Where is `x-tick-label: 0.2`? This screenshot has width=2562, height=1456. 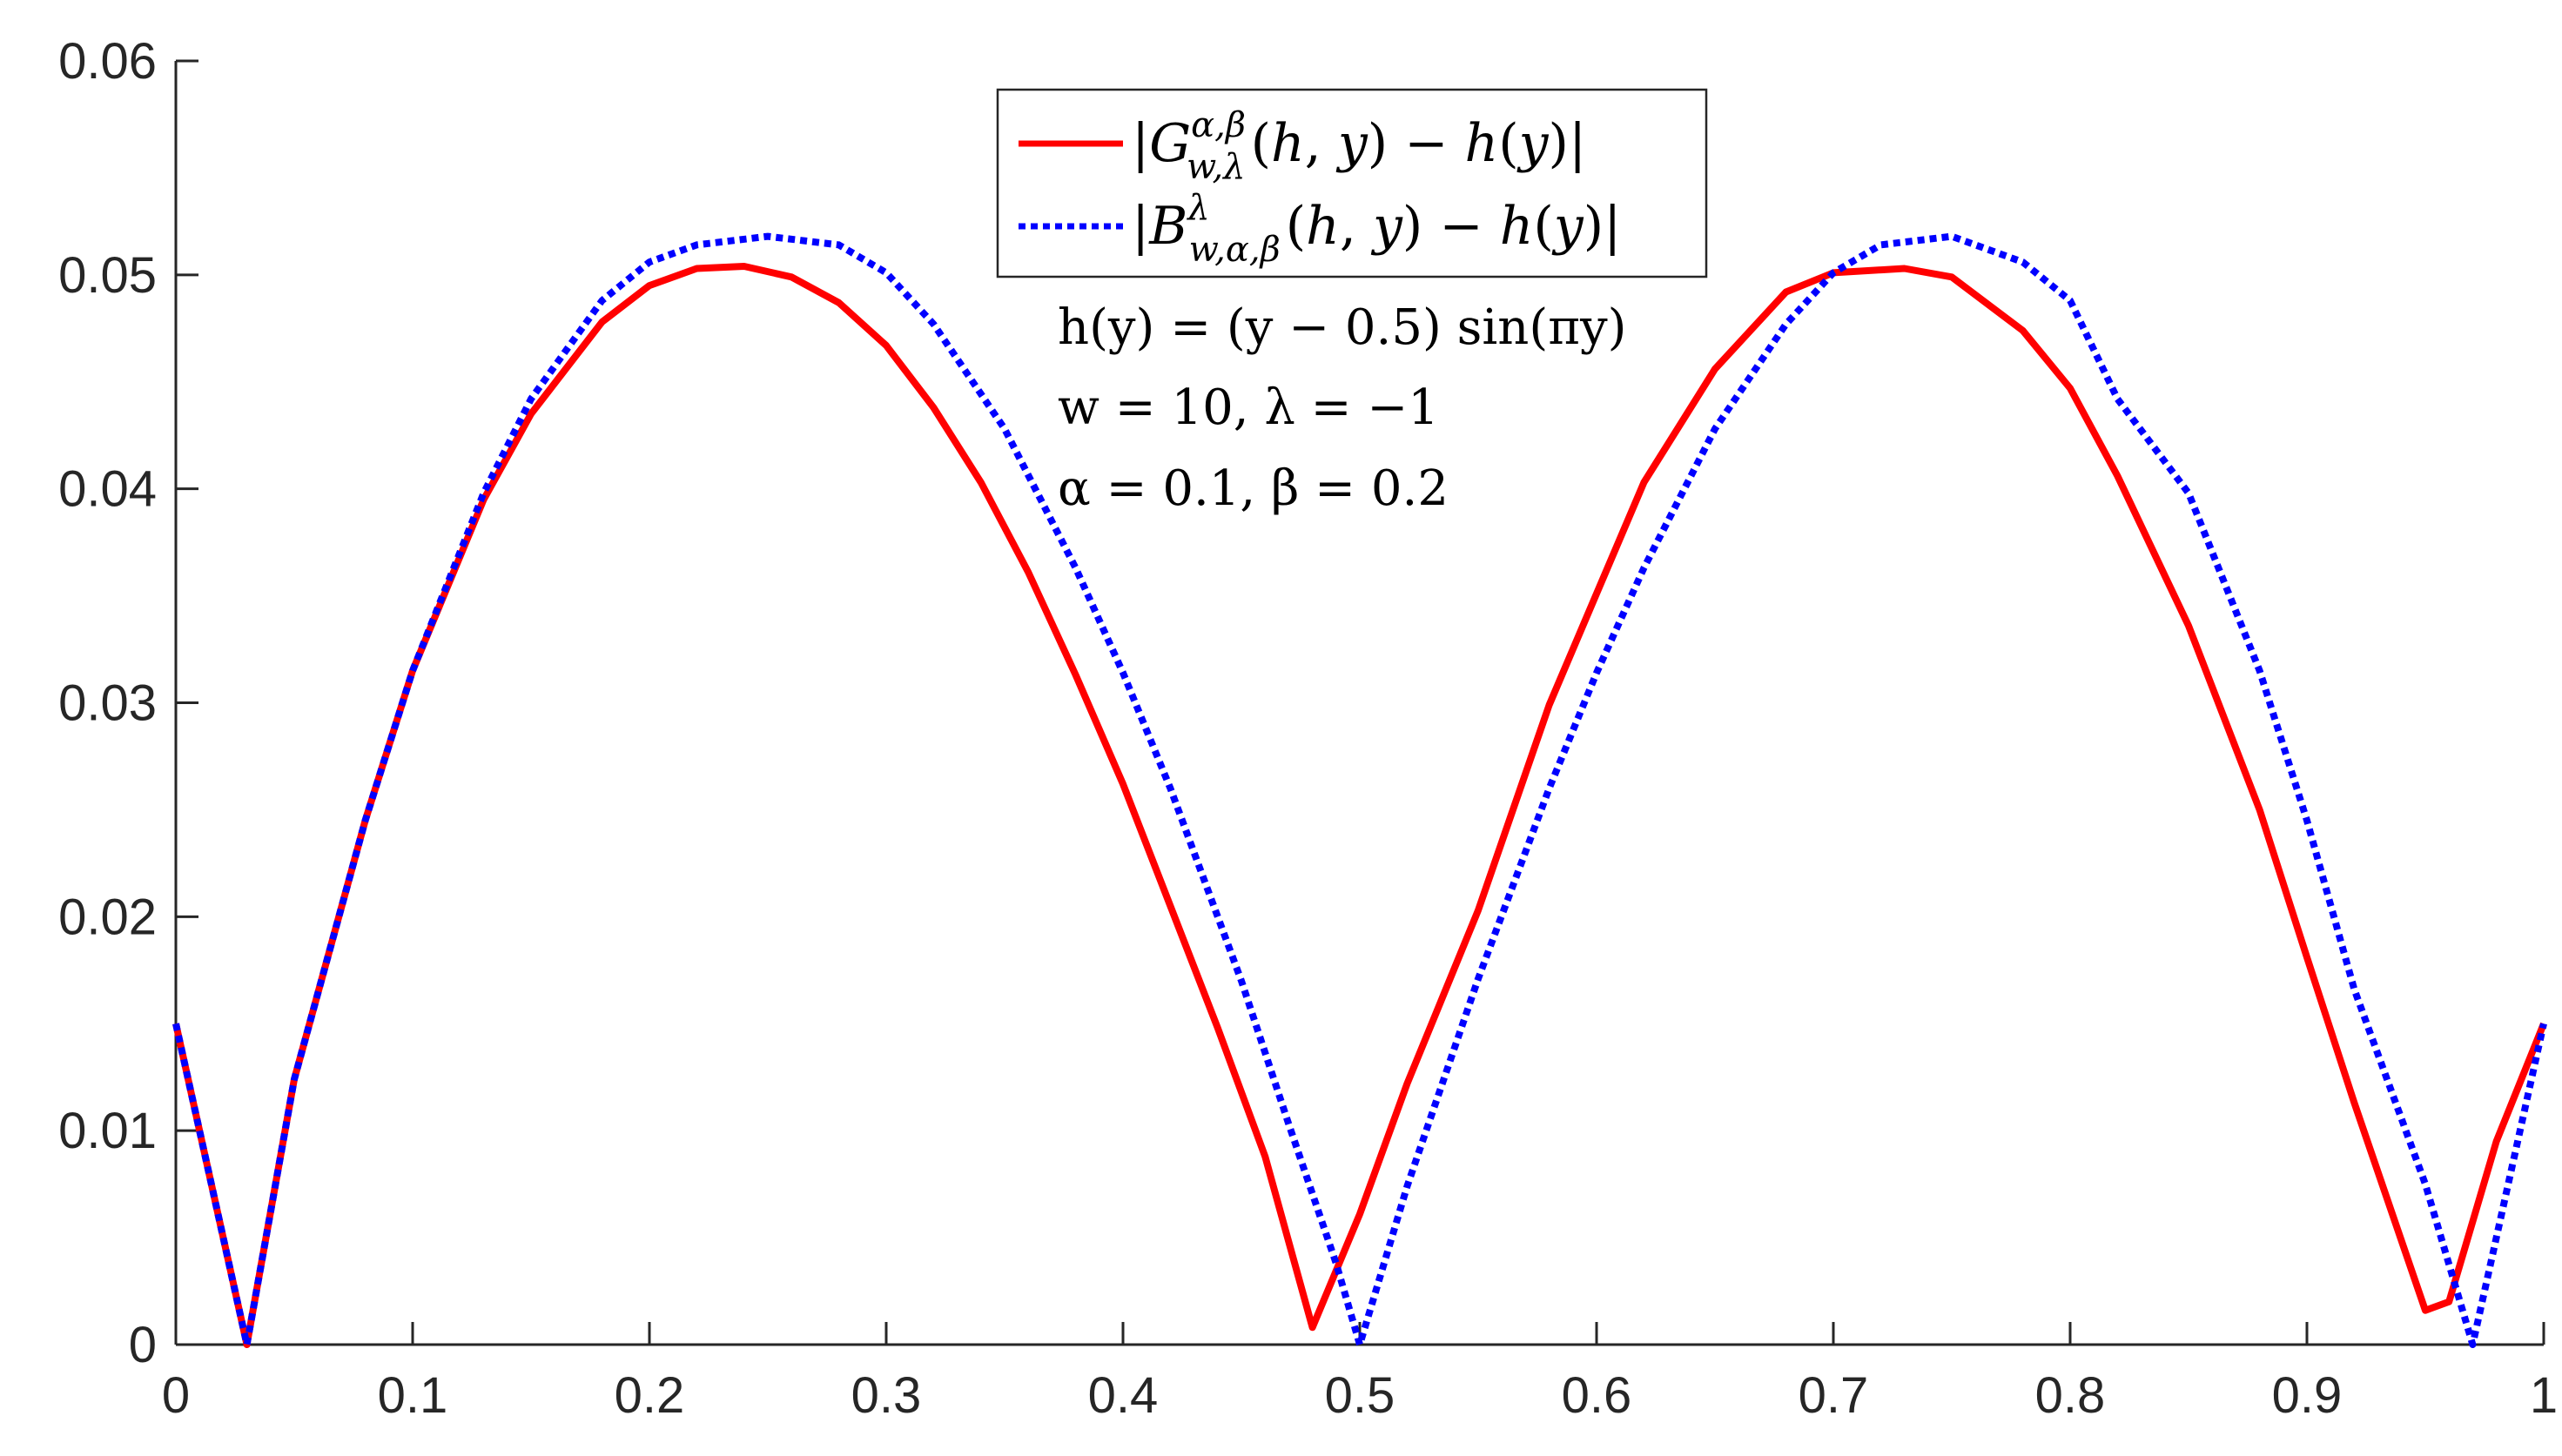
x-tick-label: 0.2 is located at coordinates (650, 1395).